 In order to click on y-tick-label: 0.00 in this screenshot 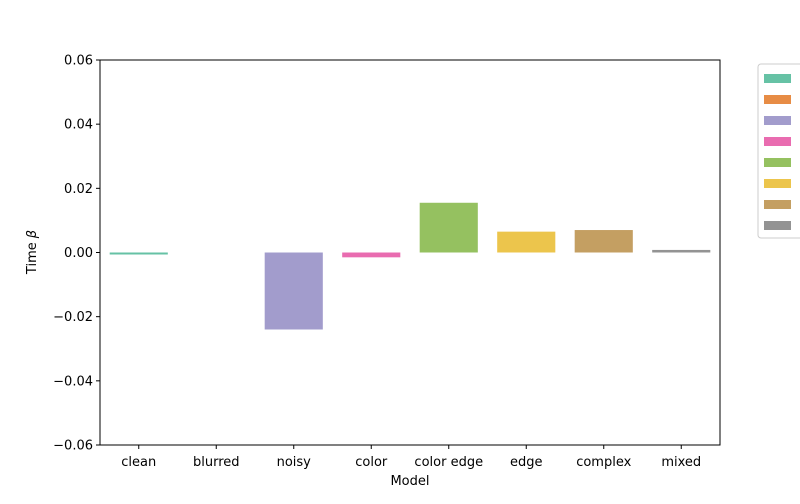, I will do `click(78, 253)`.